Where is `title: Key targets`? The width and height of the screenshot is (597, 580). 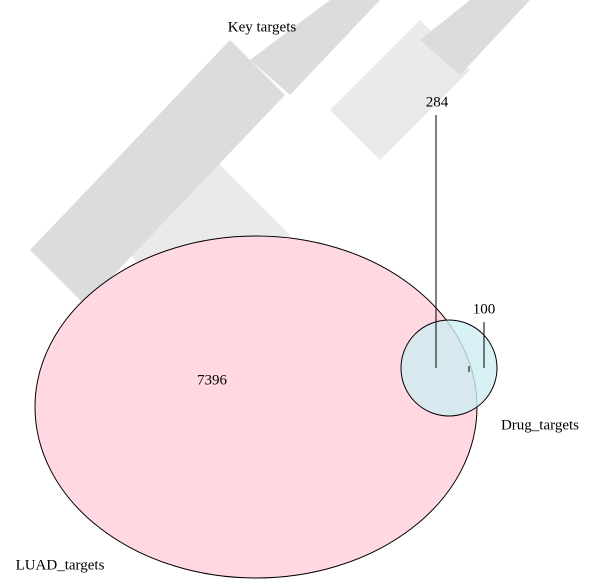 title: Key targets is located at coordinates (262, 27).